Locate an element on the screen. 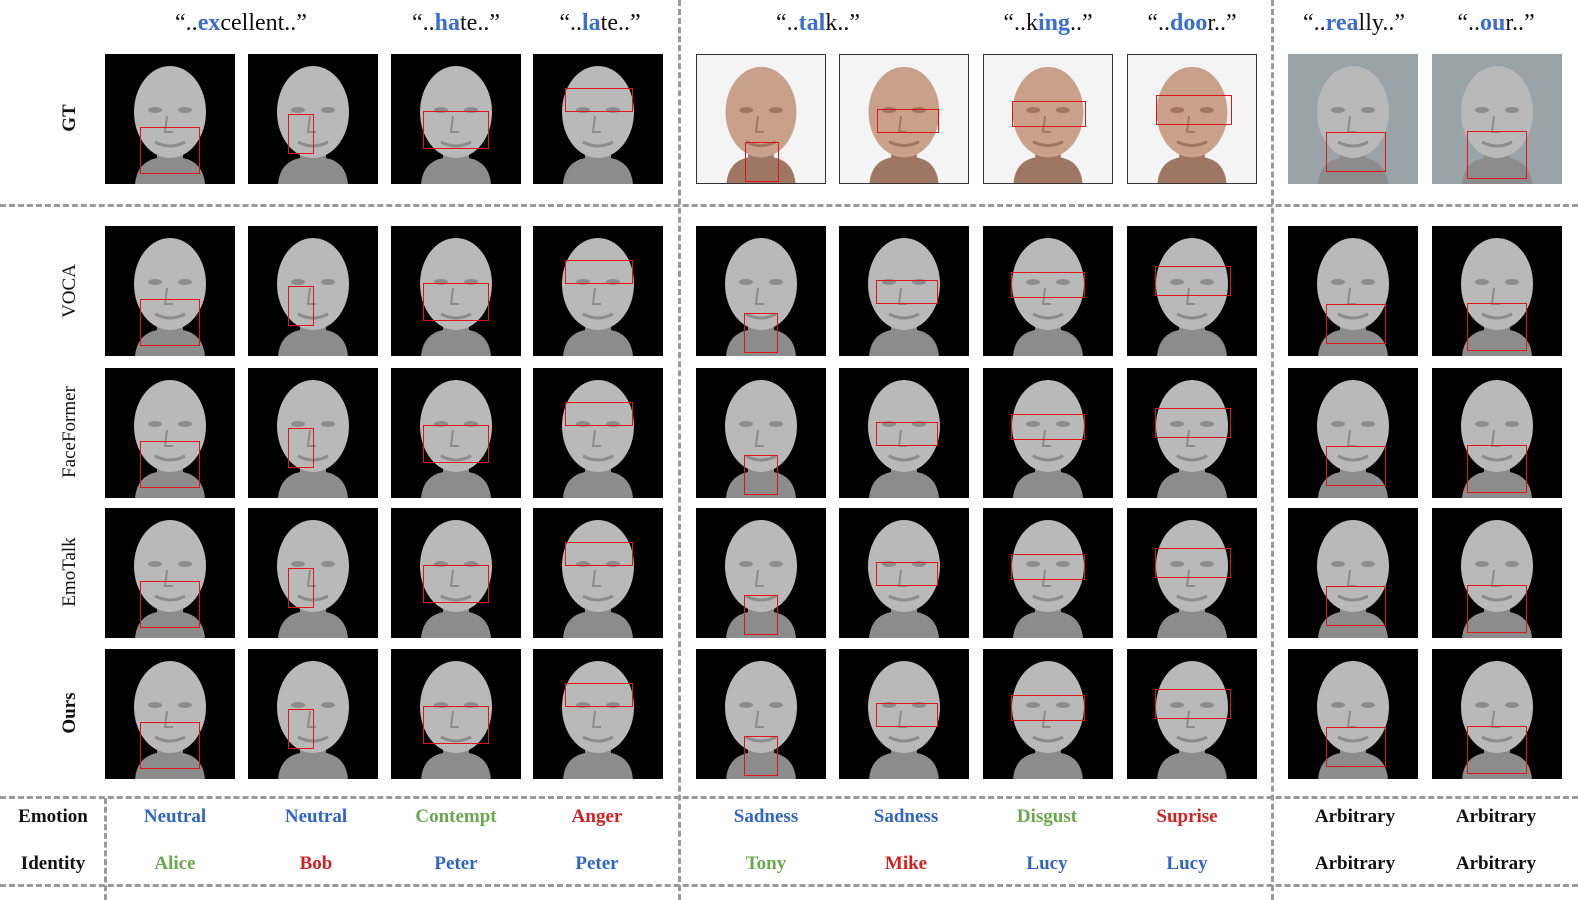  emotion-cell-5: Sadness is located at coordinates (766, 816).